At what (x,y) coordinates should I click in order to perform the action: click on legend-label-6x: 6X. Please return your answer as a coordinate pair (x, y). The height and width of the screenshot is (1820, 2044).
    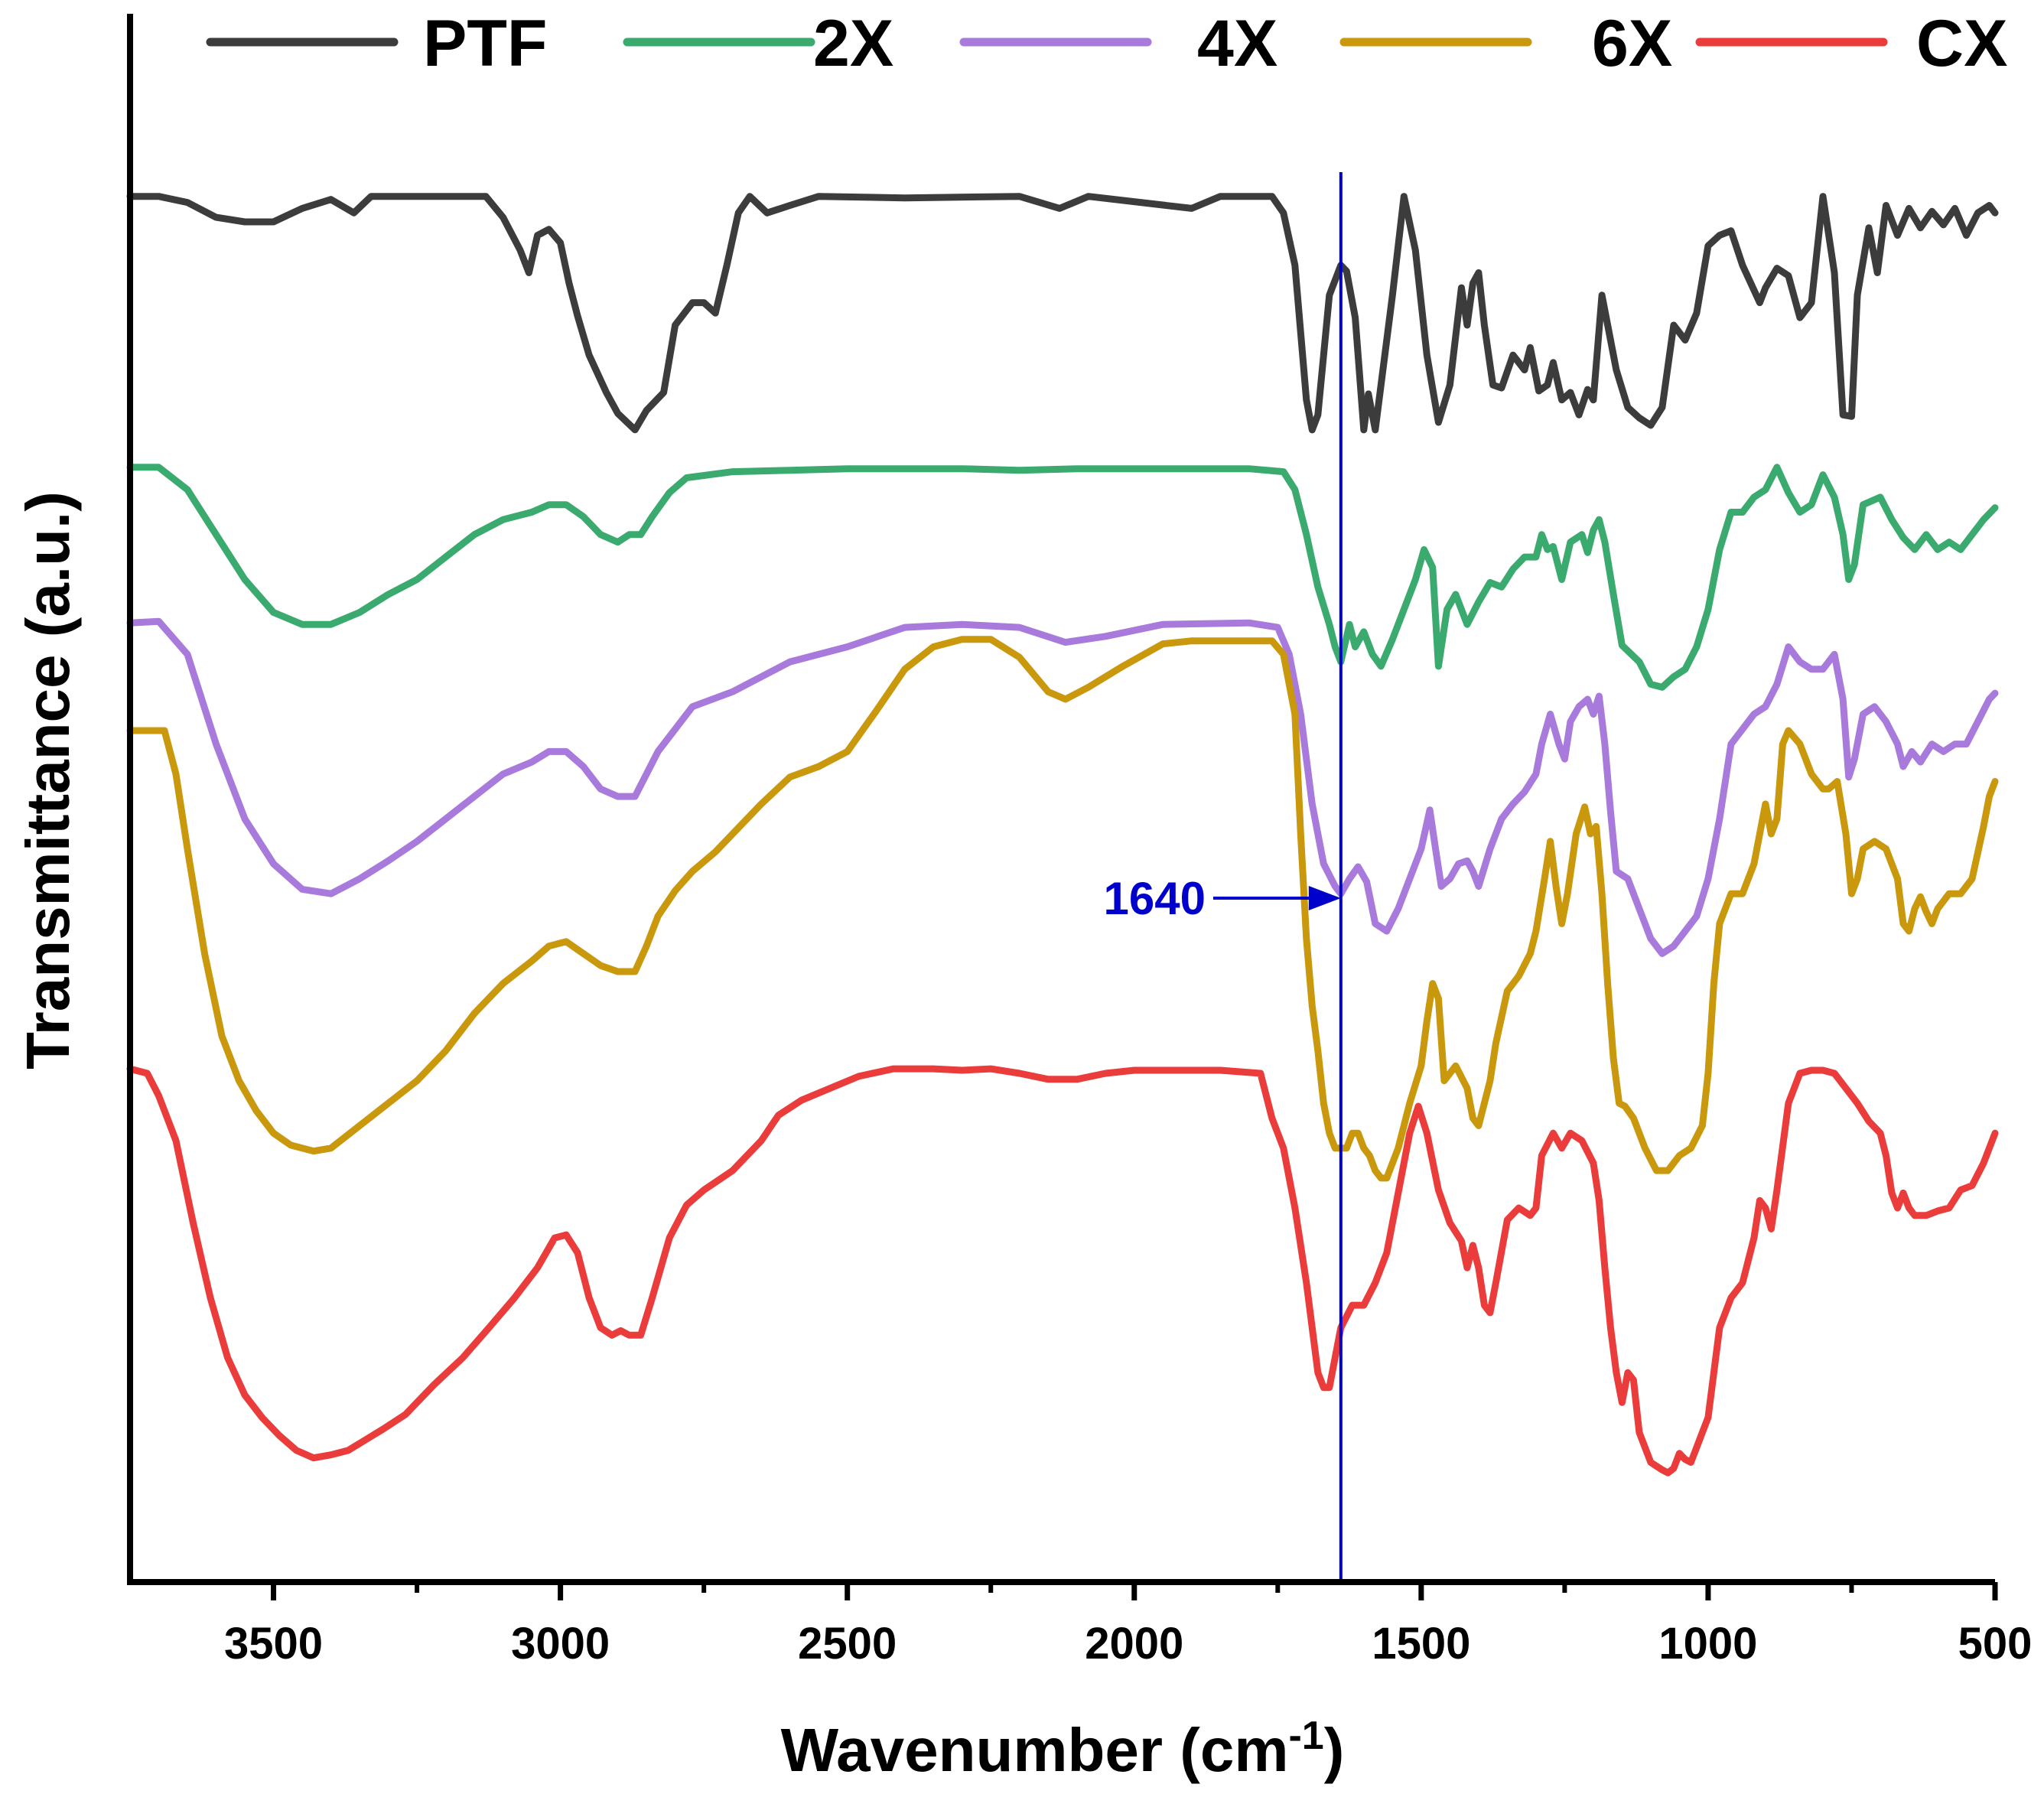
    Looking at the image, I should click on (1632, 43).